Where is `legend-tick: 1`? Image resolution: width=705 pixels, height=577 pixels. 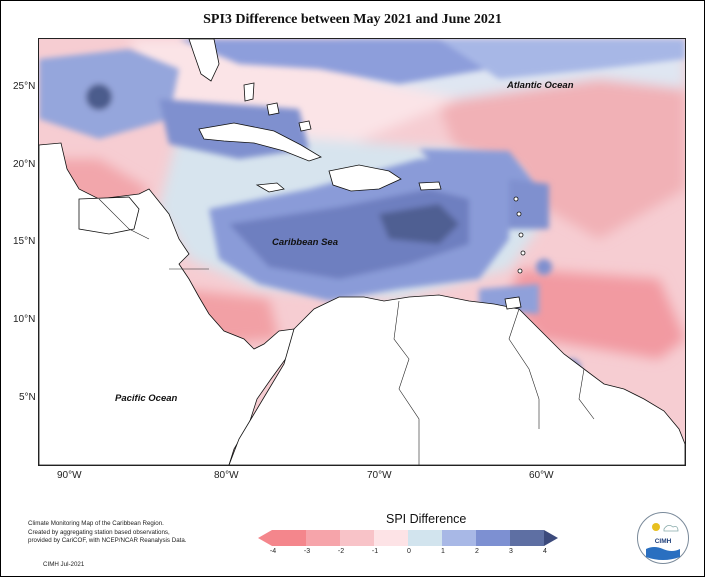
legend-tick: 1 is located at coordinates (443, 551).